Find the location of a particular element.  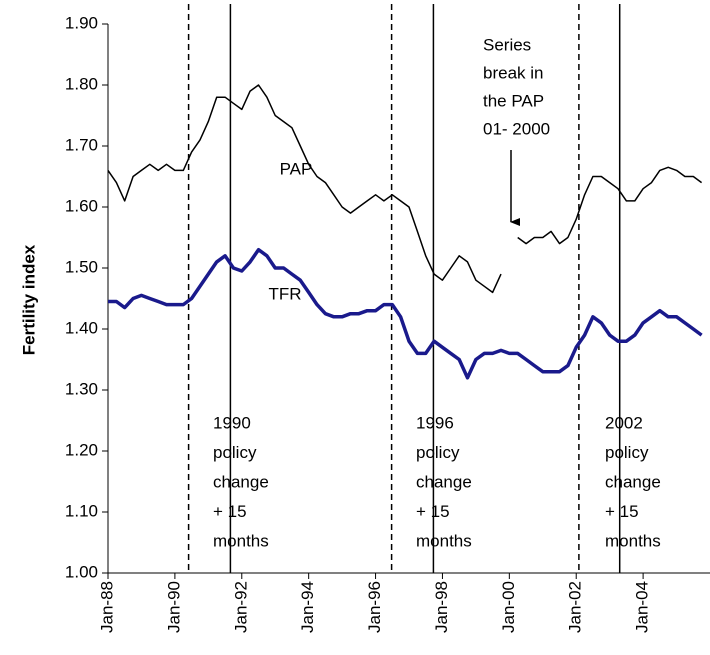

y-tick-label: 1.20 is located at coordinates (81, 449).